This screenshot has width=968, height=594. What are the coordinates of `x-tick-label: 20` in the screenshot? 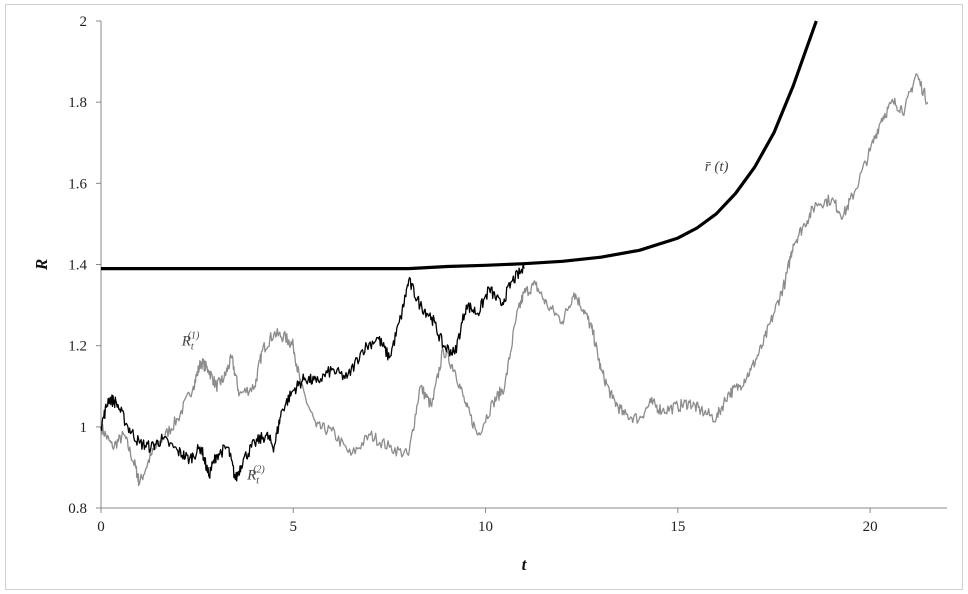 It's located at (870, 527).